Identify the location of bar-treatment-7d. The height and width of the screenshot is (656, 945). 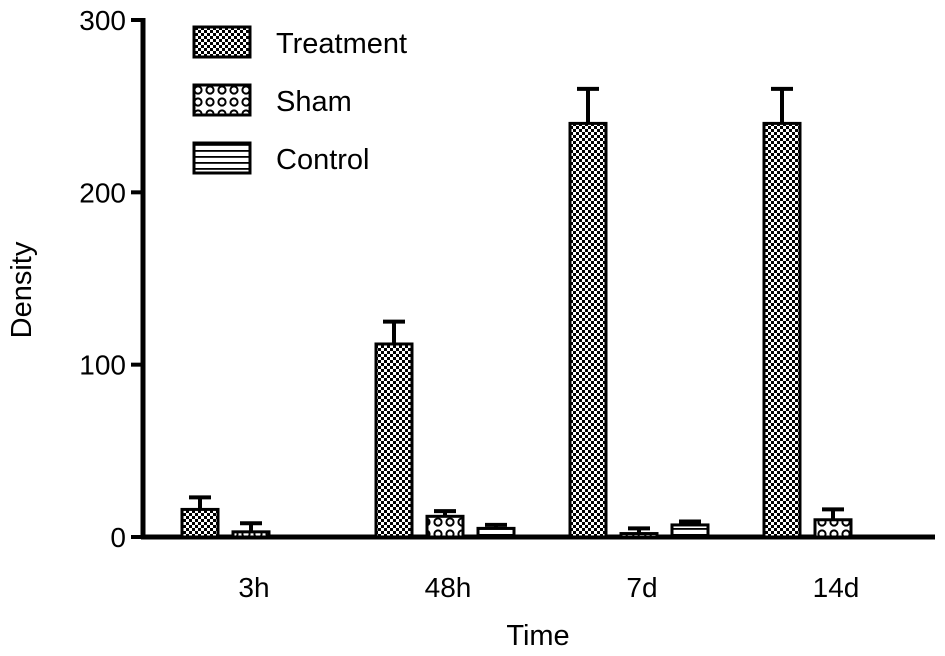
(588, 330).